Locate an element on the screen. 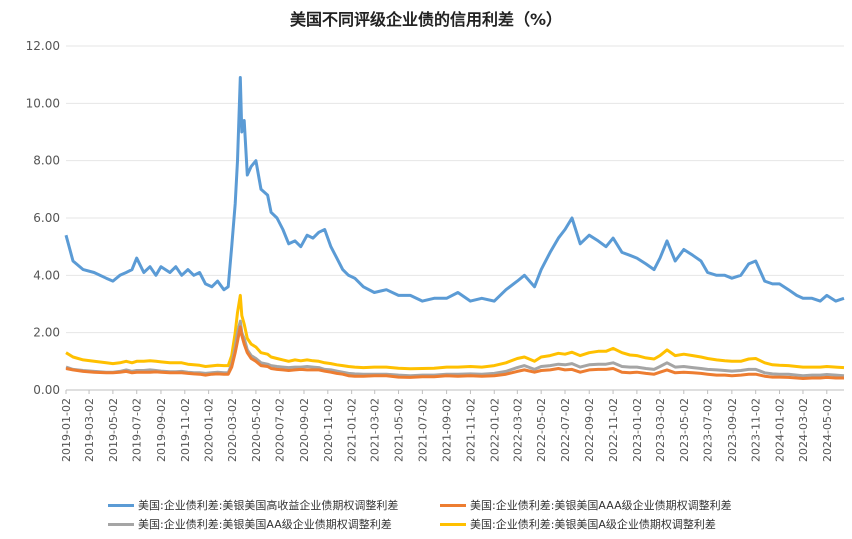 The height and width of the screenshot is (539, 852). x-tick-label: 2023-07-02 is located at coordinates (708, 430).